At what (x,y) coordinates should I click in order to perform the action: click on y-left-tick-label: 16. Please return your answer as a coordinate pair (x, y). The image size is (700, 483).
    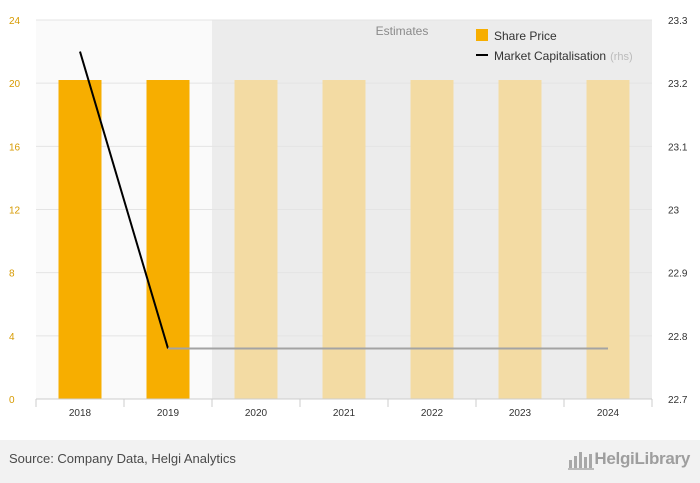
    Looking at the image, I should click on (15, 147).